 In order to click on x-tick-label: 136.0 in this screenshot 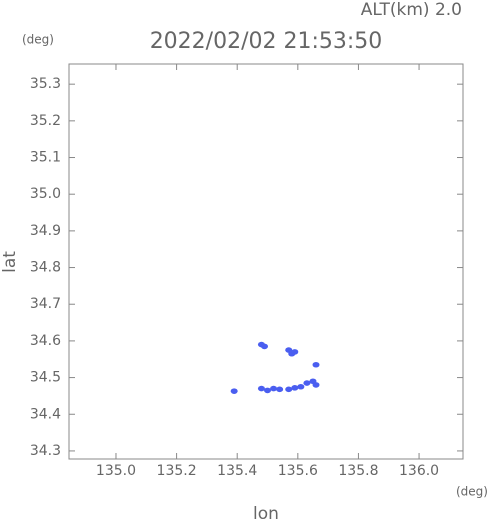, I will do `click(419, 471)`.